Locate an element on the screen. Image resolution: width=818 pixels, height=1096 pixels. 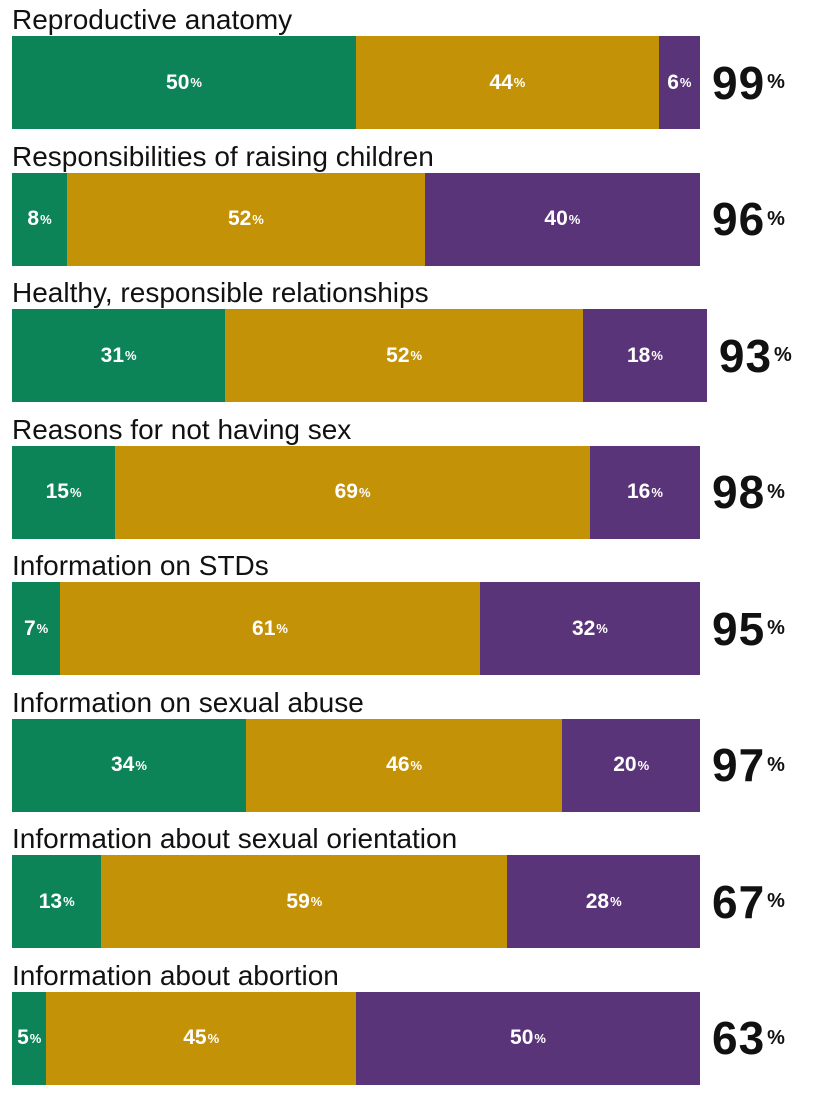
bar-segment-series-3: 28% is located at coordinates (603, 901).